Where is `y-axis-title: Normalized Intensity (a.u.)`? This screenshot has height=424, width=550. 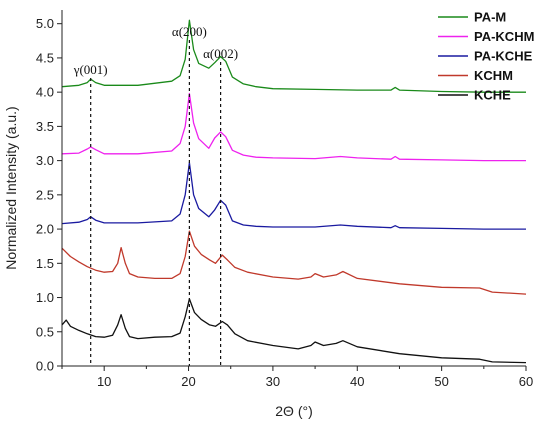 y-axis-title: Normalized Intensity (a.u.) is located at coordinates (11, 187).